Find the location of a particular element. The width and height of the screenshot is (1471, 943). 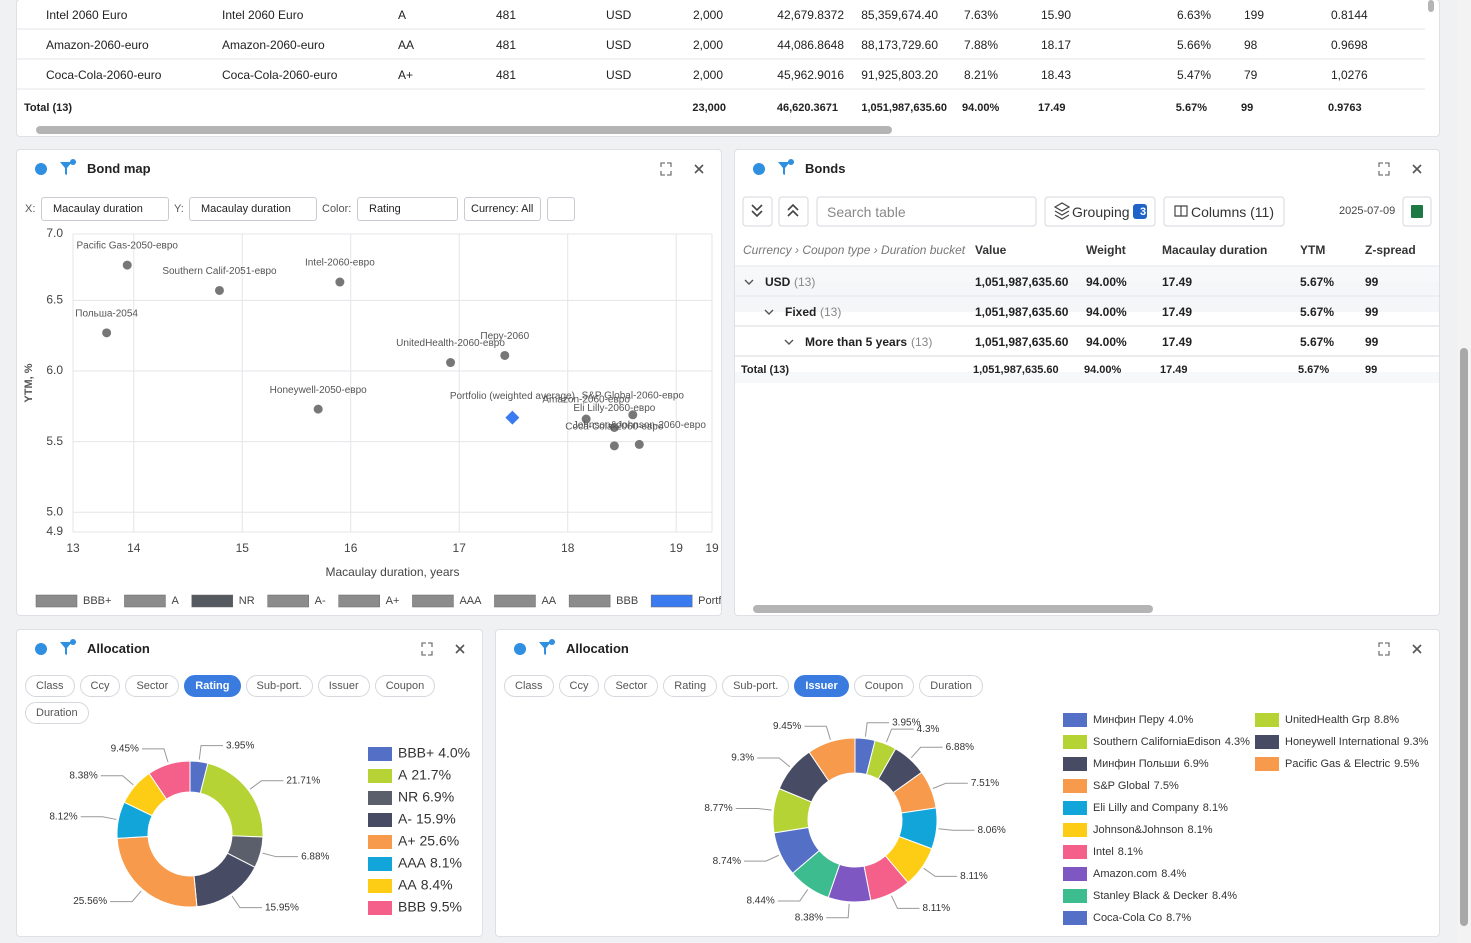

table-cell: 2,000 is located at coordinates (707, 15).